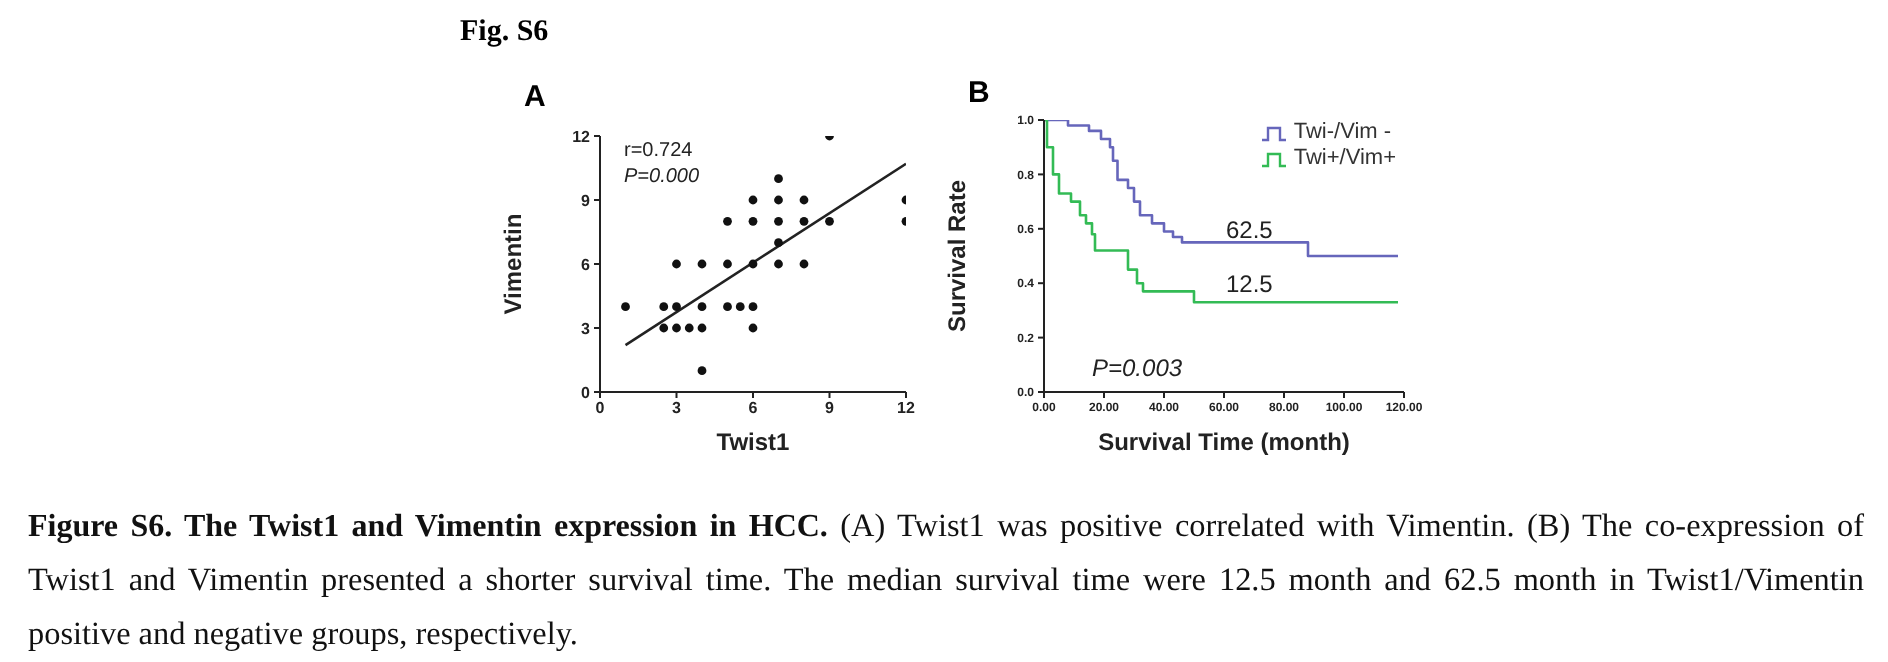 Image resolution: width=1888 pixels, height=662 pixels. Describe the element at coordinates (535, 97) in the screenshot. I see `chart-title: A` at that location.